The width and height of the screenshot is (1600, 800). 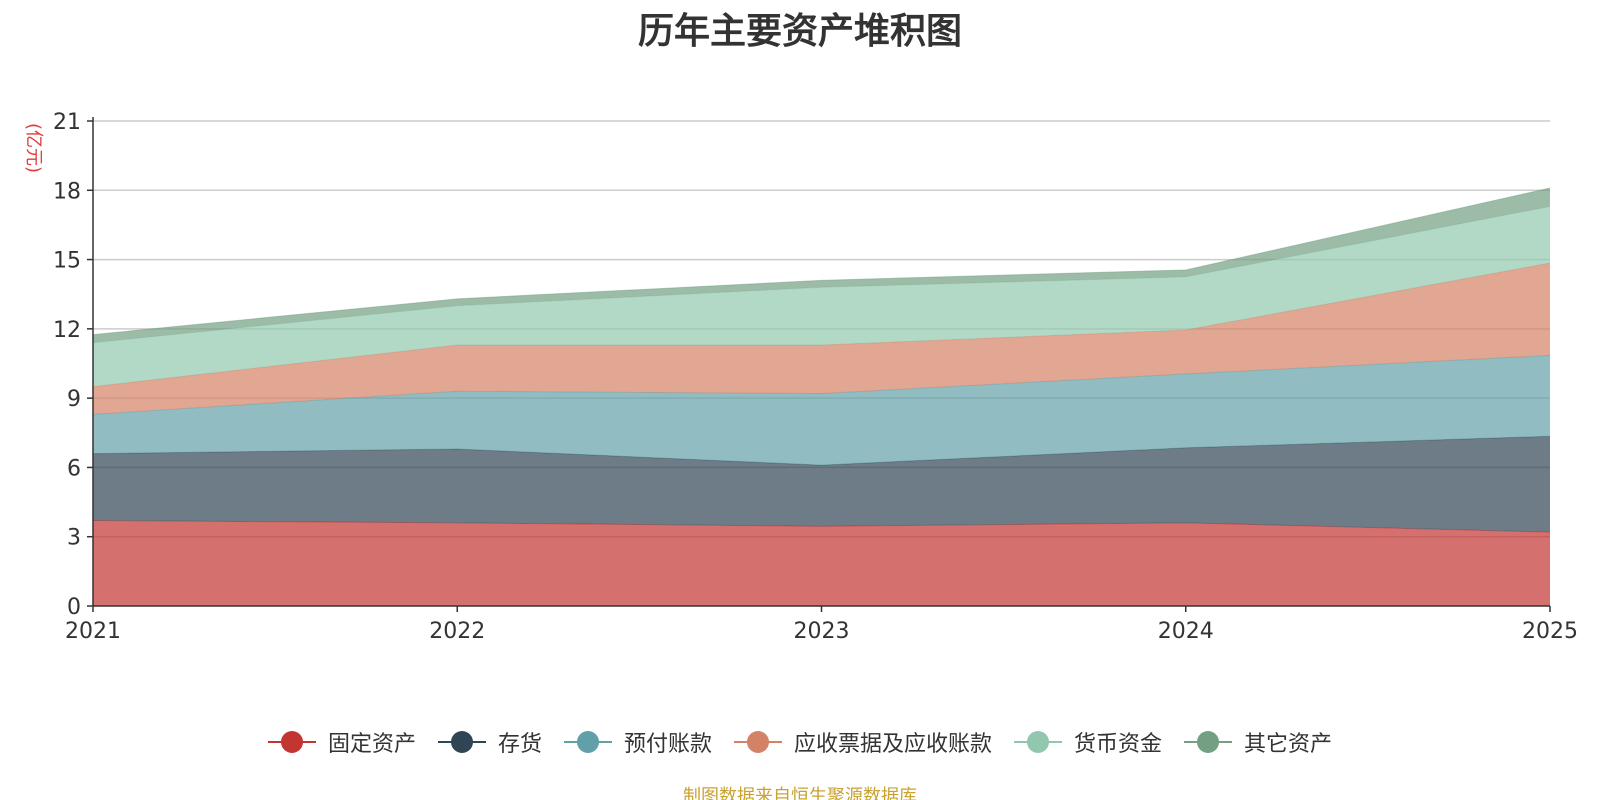 I want to click on x-tick-label: 2022, so click(x=457, y=631).